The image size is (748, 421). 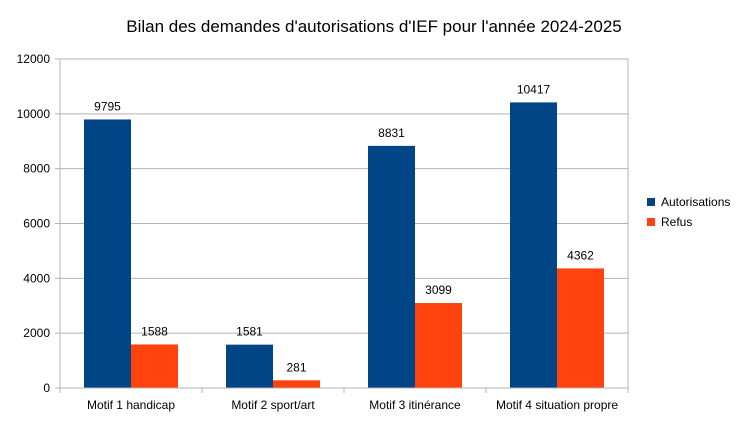 What do you see at coordinates (36, 224) in the screenshot?
I see `y-tick-label: 6000` at bounding box center [36, 224].